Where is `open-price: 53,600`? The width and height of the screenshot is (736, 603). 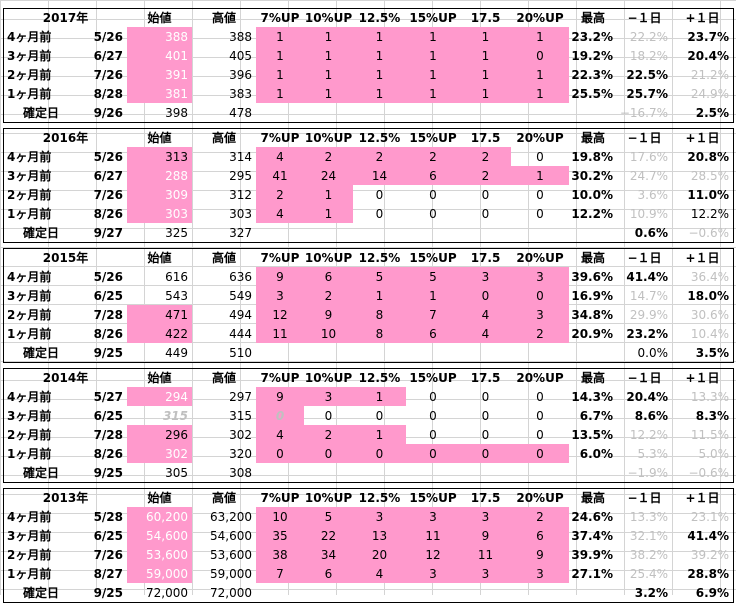
open-price: 53,600 is located at coordinates (167, 554).